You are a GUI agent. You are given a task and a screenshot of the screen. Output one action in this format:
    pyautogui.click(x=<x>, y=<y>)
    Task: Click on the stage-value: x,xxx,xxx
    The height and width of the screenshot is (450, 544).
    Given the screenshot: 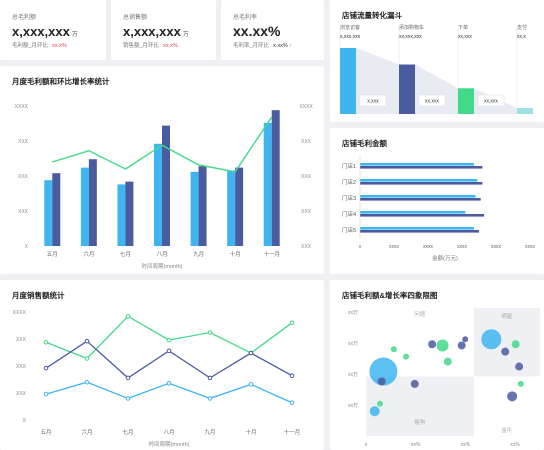 What is the action you would take?
    pyautogui.click(x=350, y=37)
    